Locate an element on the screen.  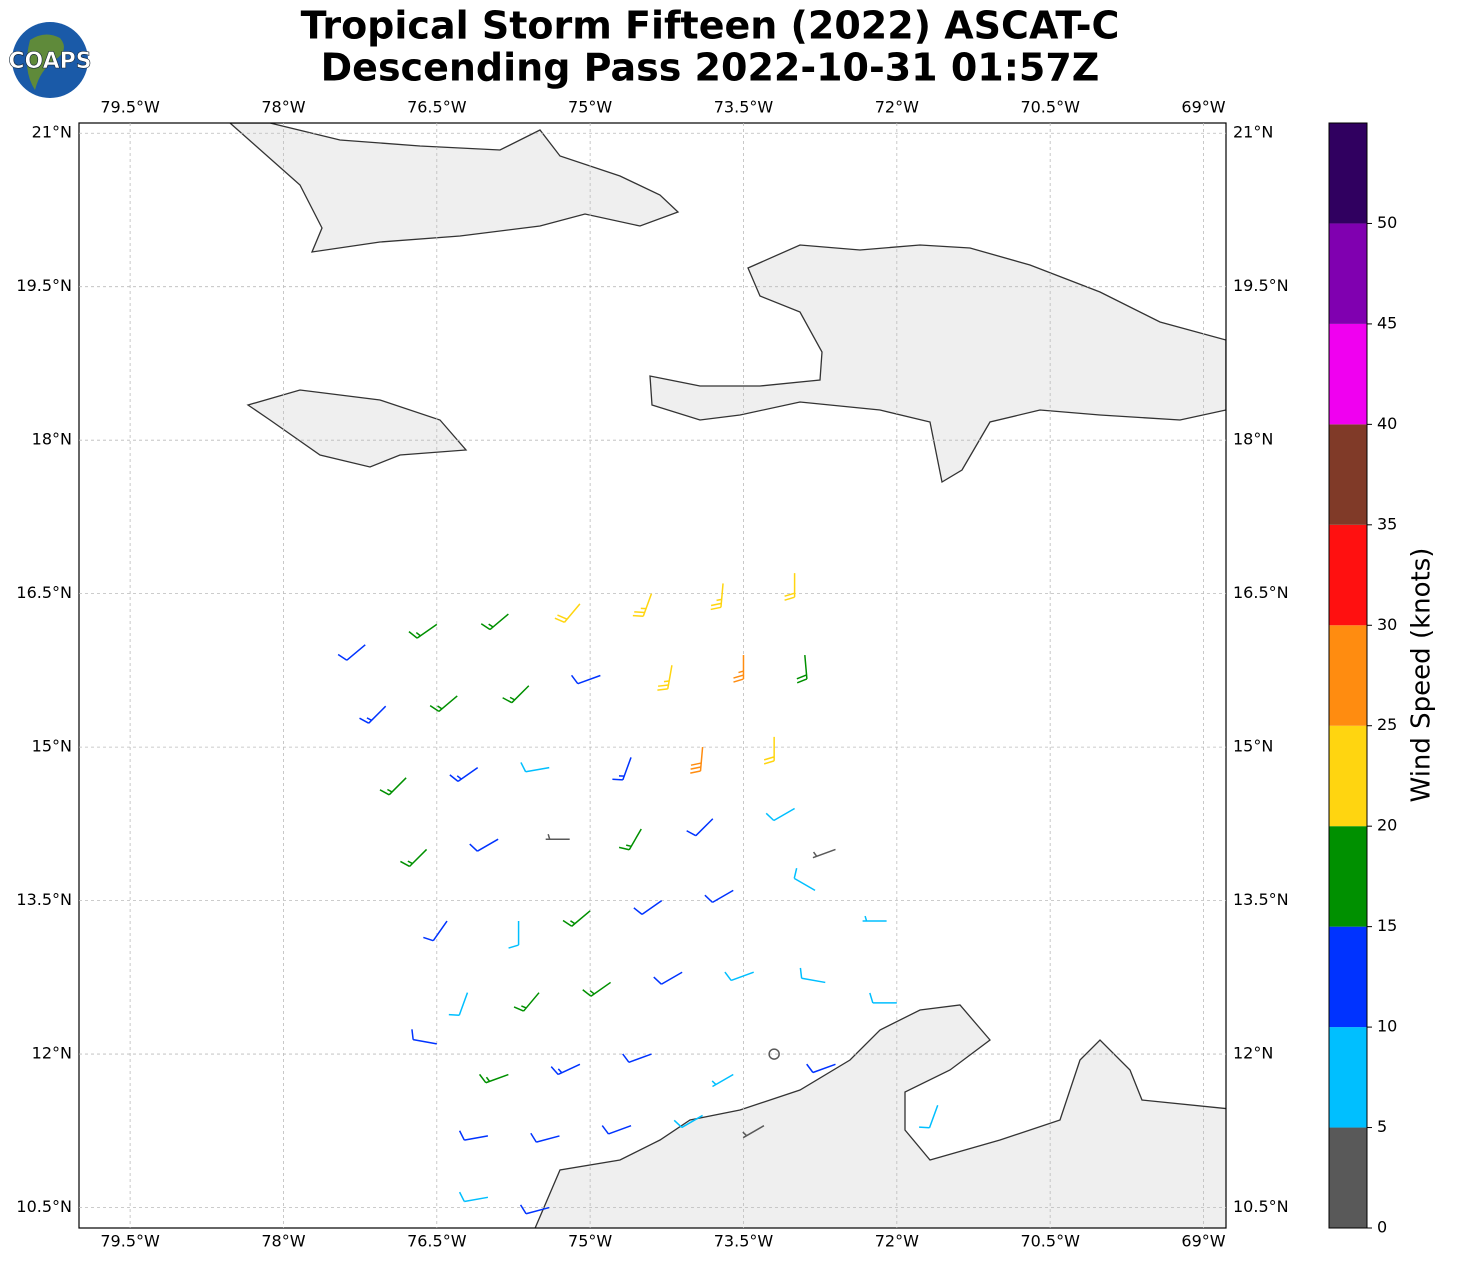
south-america is located at coordinates (880, 1116).